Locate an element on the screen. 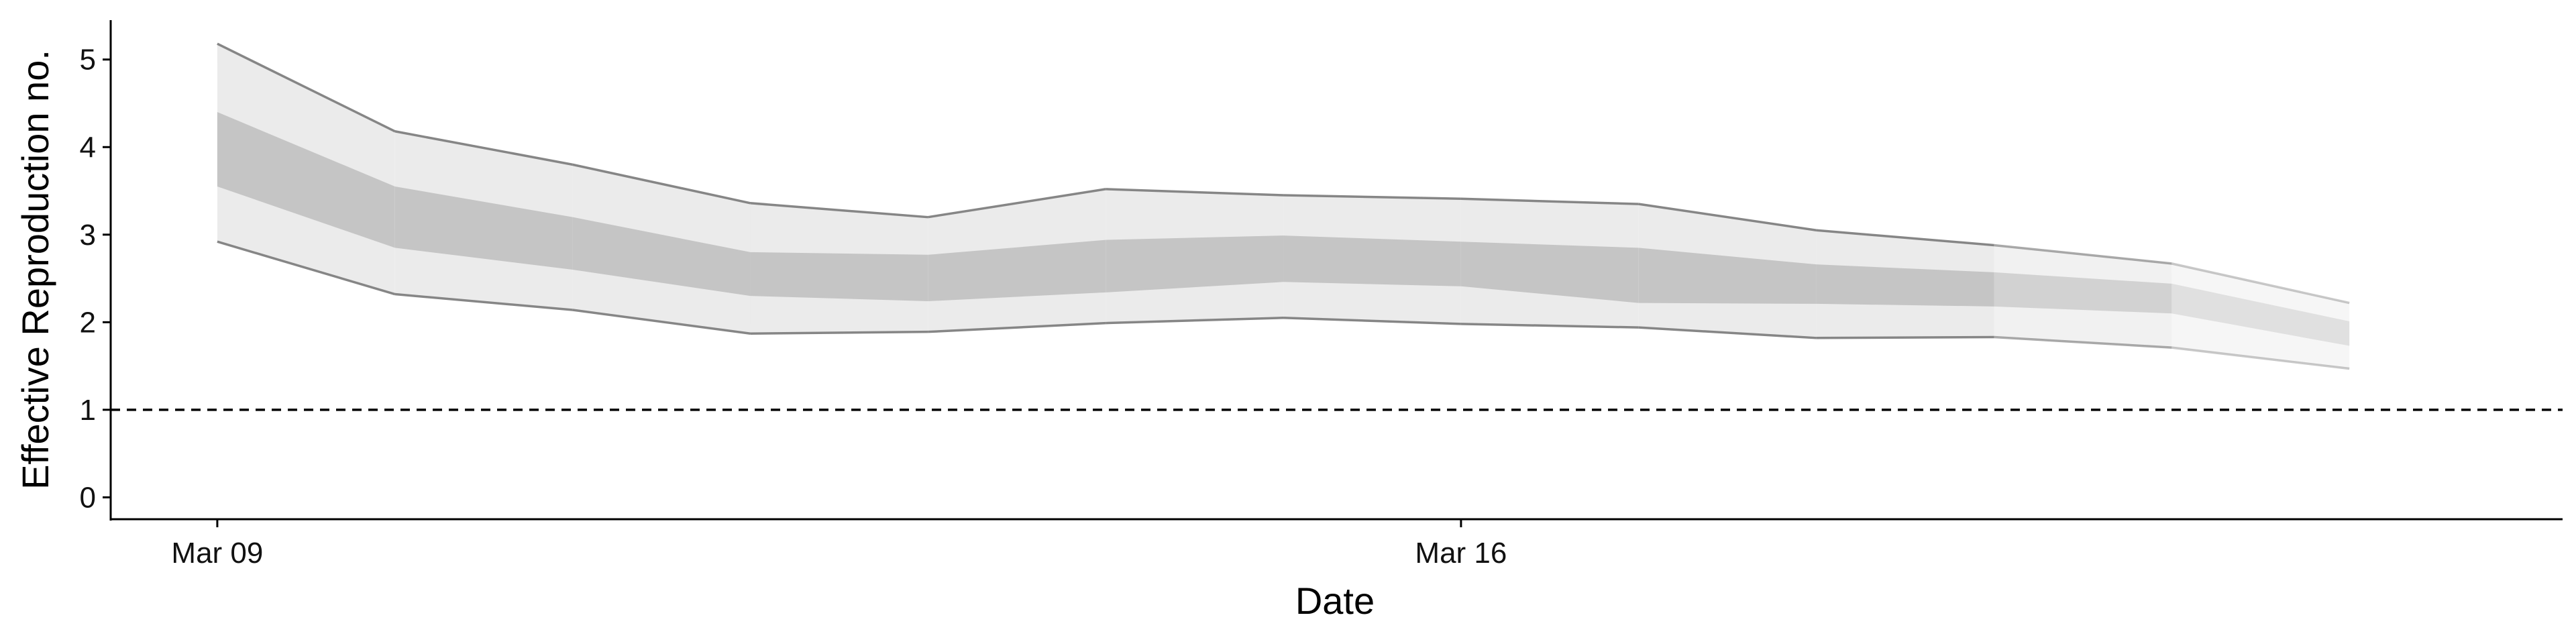 The width and height of the screenshot is (2576, 644). y-tick-label: 5 is located at coordinates (88, 60).